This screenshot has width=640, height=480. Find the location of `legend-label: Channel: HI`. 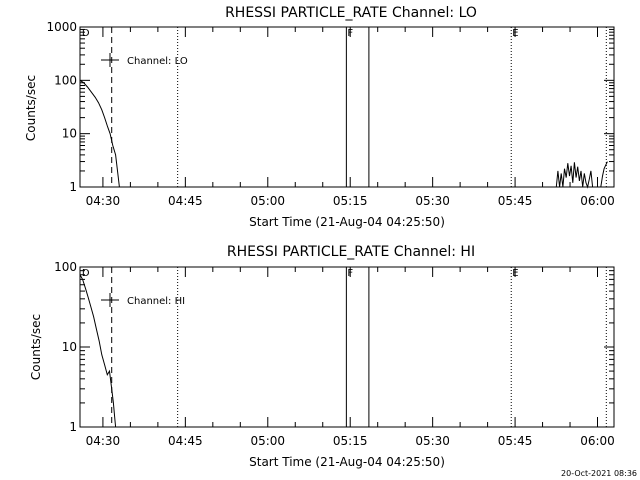

legend-label: Channel: HI is located at coordinates (156, 301).